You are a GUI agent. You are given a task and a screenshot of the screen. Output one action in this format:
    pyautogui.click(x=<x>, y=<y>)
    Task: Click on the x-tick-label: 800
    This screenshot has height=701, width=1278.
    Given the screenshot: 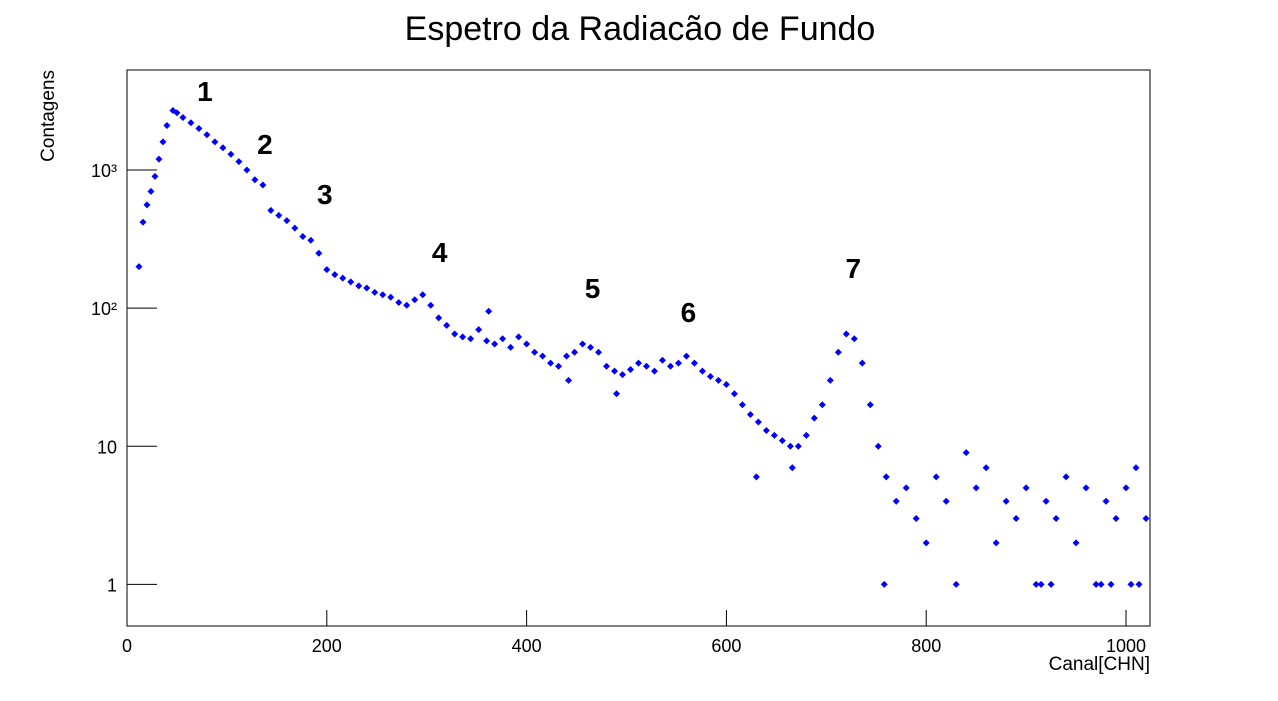 What is the action you would take?
    pyautogui.click(x=926, y=646)
    